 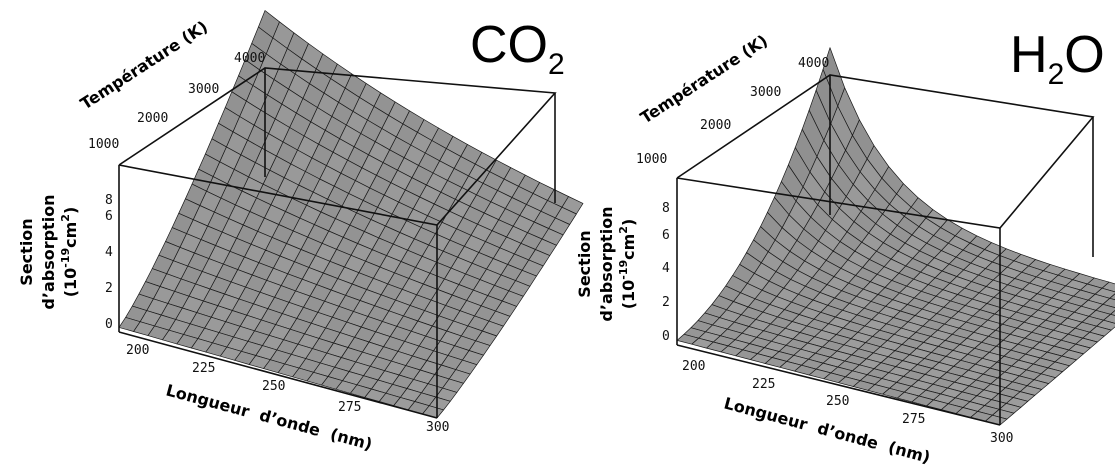 I want to click on panel-title-co2: CO2, so click(x=517, y=48).